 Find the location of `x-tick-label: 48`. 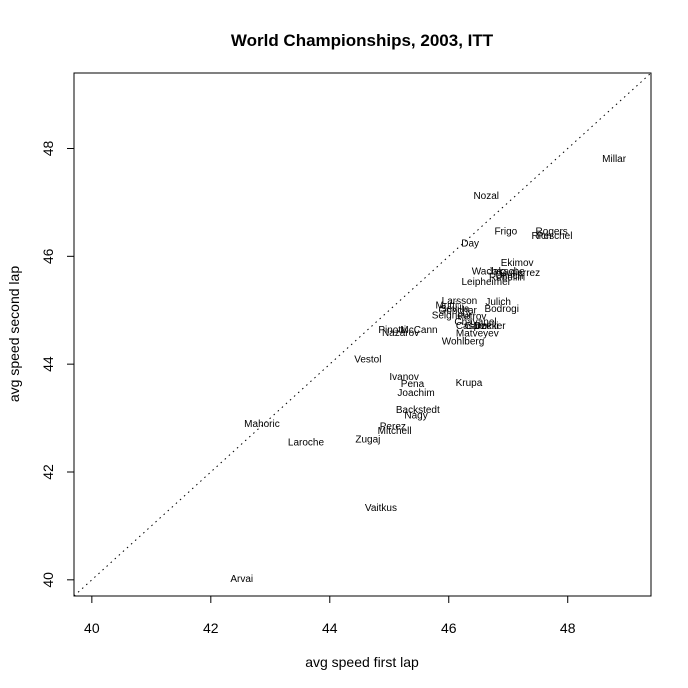

x-tick-label: 48 is located at coordinates (568, 628).